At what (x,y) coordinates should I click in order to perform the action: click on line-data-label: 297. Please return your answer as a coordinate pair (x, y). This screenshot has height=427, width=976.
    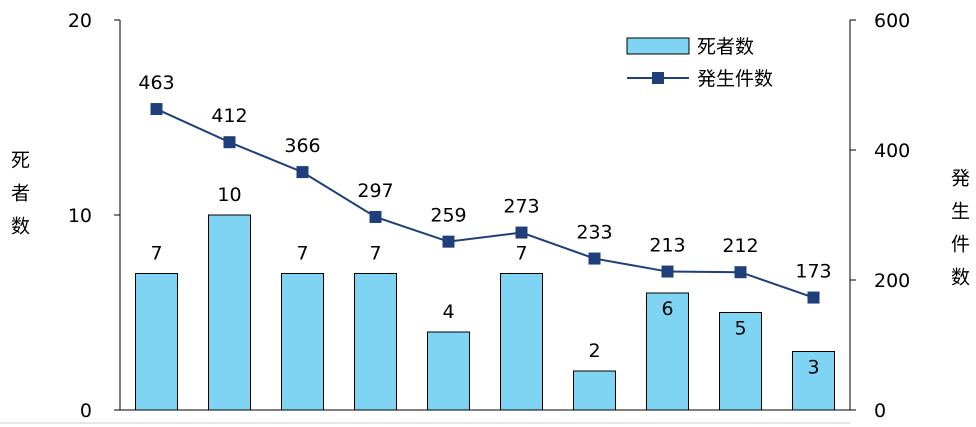
    Looking at the image, I should click on (375, 191).